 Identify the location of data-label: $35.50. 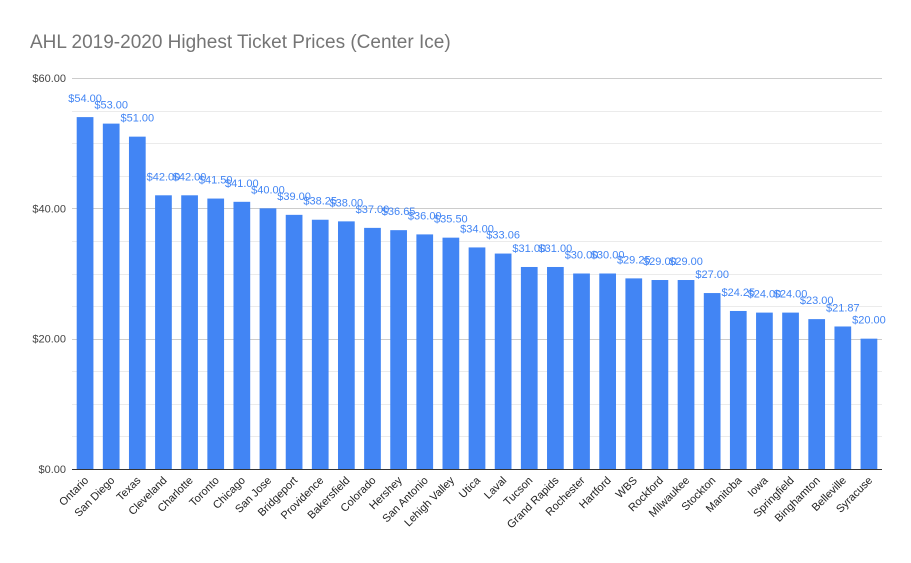
(451, 220).